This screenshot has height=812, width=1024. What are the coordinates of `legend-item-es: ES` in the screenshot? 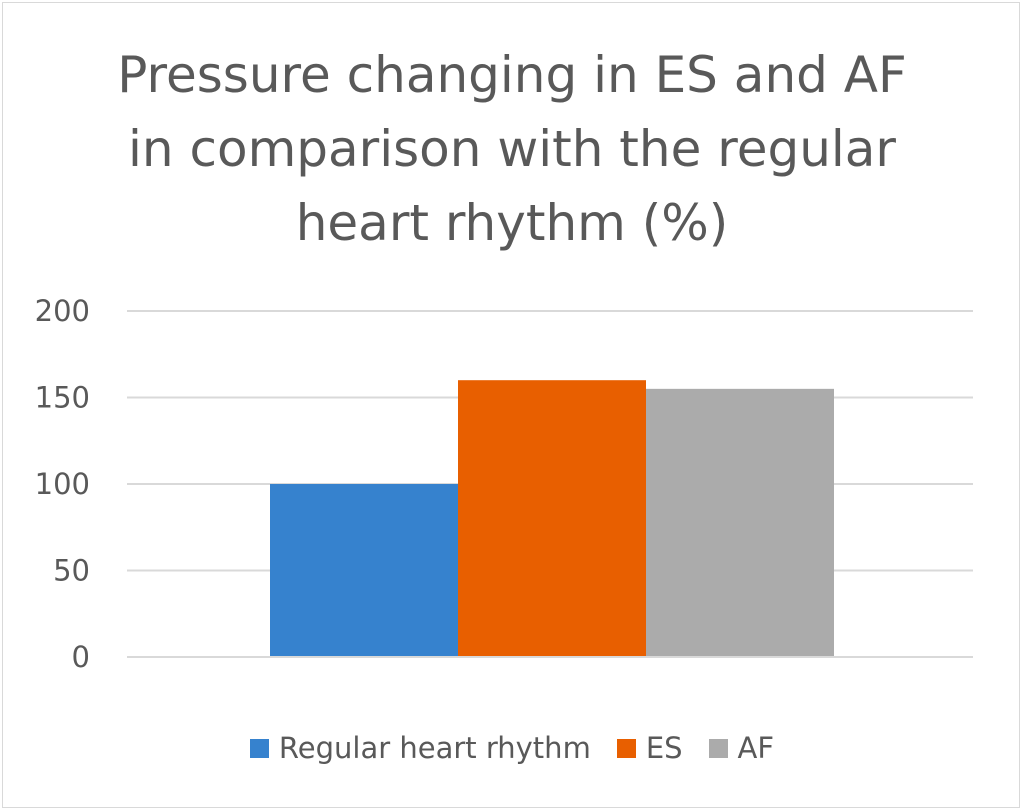 It's located at (649, 748).